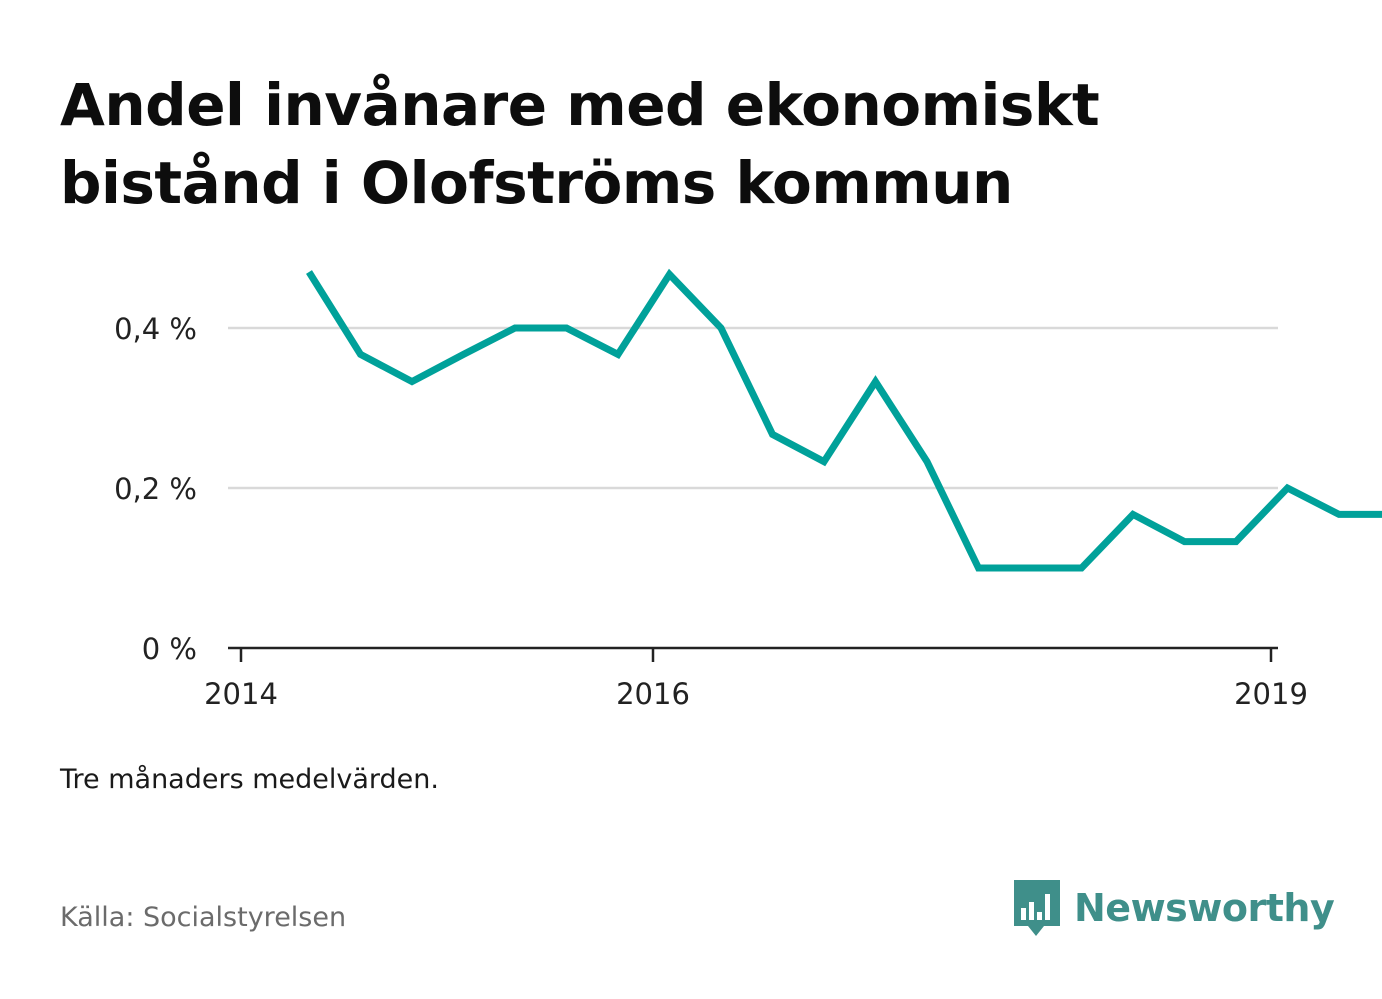 The image size is (1382, 999). Describe the element at coordinates (155, 329) in the screenshot. I see `y-tick-label: 0,4 %` at that location.